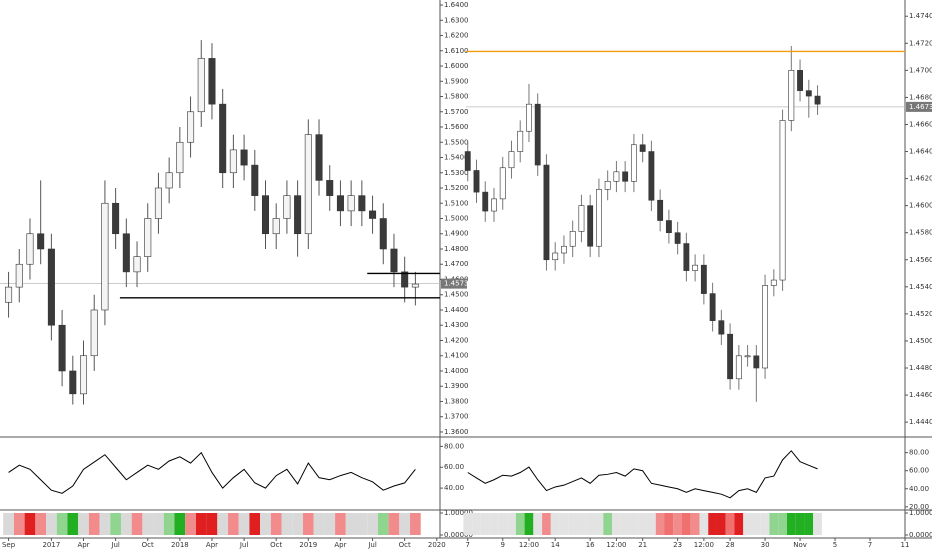 Image resolution: width=932 pixels, height=550 pixels. I want to click on y-tick-label: 80.00, so click(454, 446).